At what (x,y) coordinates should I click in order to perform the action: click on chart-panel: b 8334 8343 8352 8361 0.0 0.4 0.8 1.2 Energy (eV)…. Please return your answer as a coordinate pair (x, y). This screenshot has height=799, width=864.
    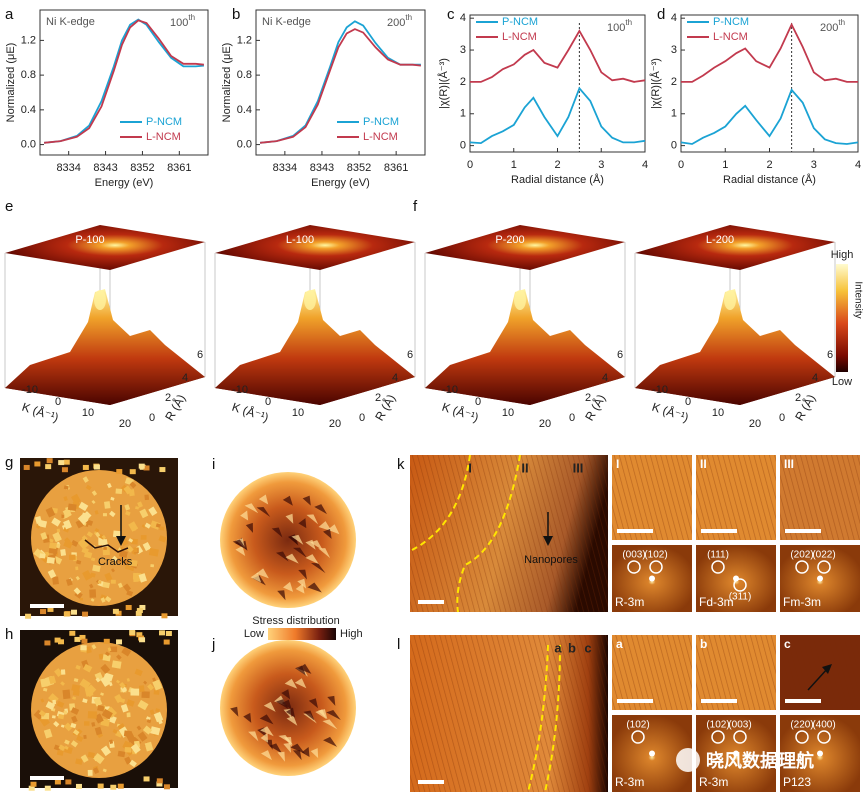
    Looking at the image, I should click on (323, 97).